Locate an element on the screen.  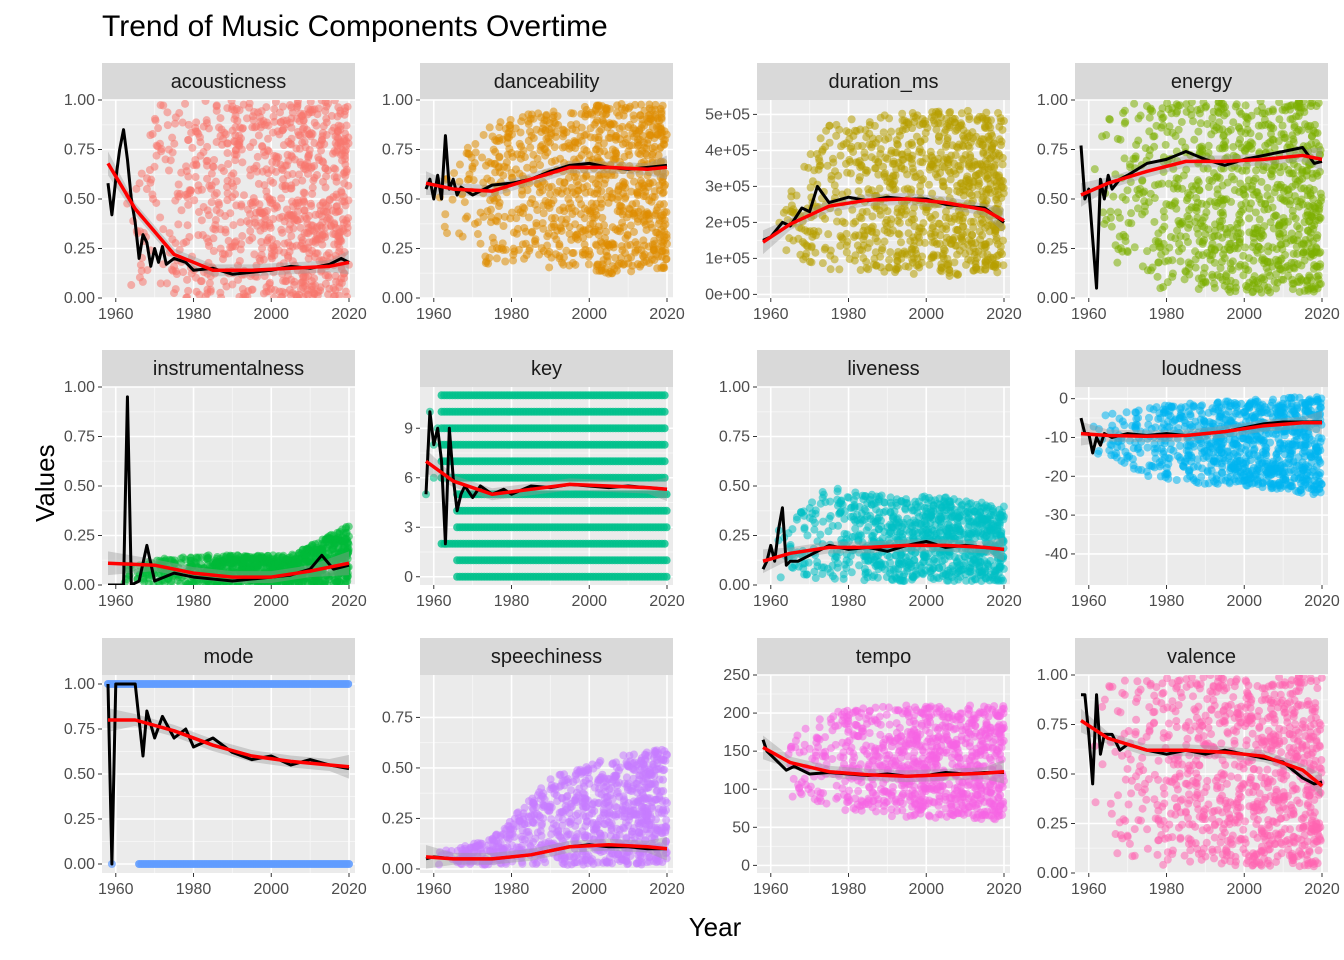
y-tick-label: 0.00 is located at coordinates (79, 585).